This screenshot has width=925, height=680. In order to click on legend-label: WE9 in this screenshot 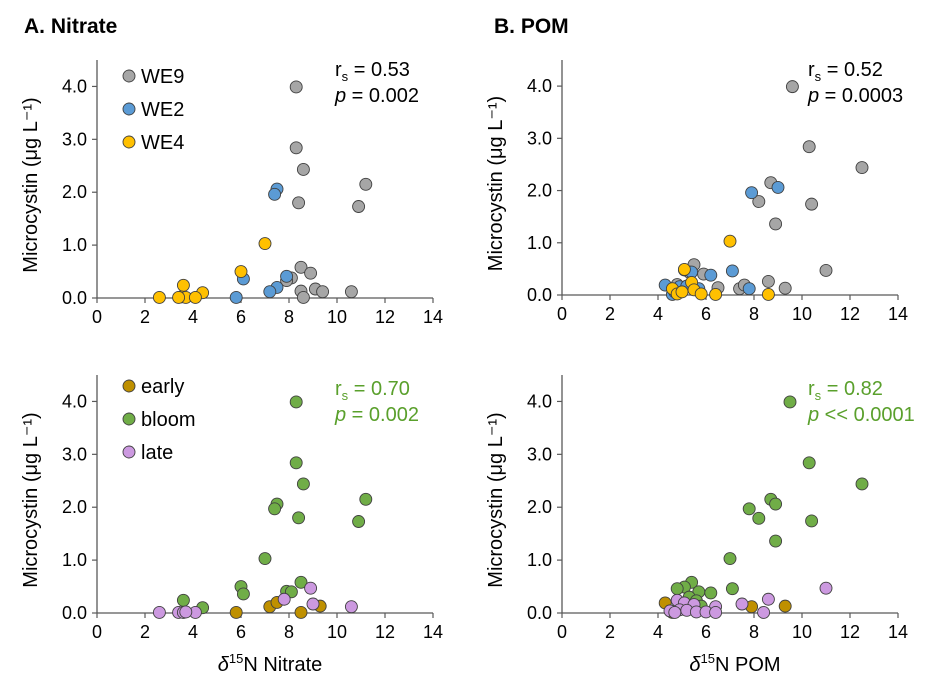, I will do `click(162, 77)`.